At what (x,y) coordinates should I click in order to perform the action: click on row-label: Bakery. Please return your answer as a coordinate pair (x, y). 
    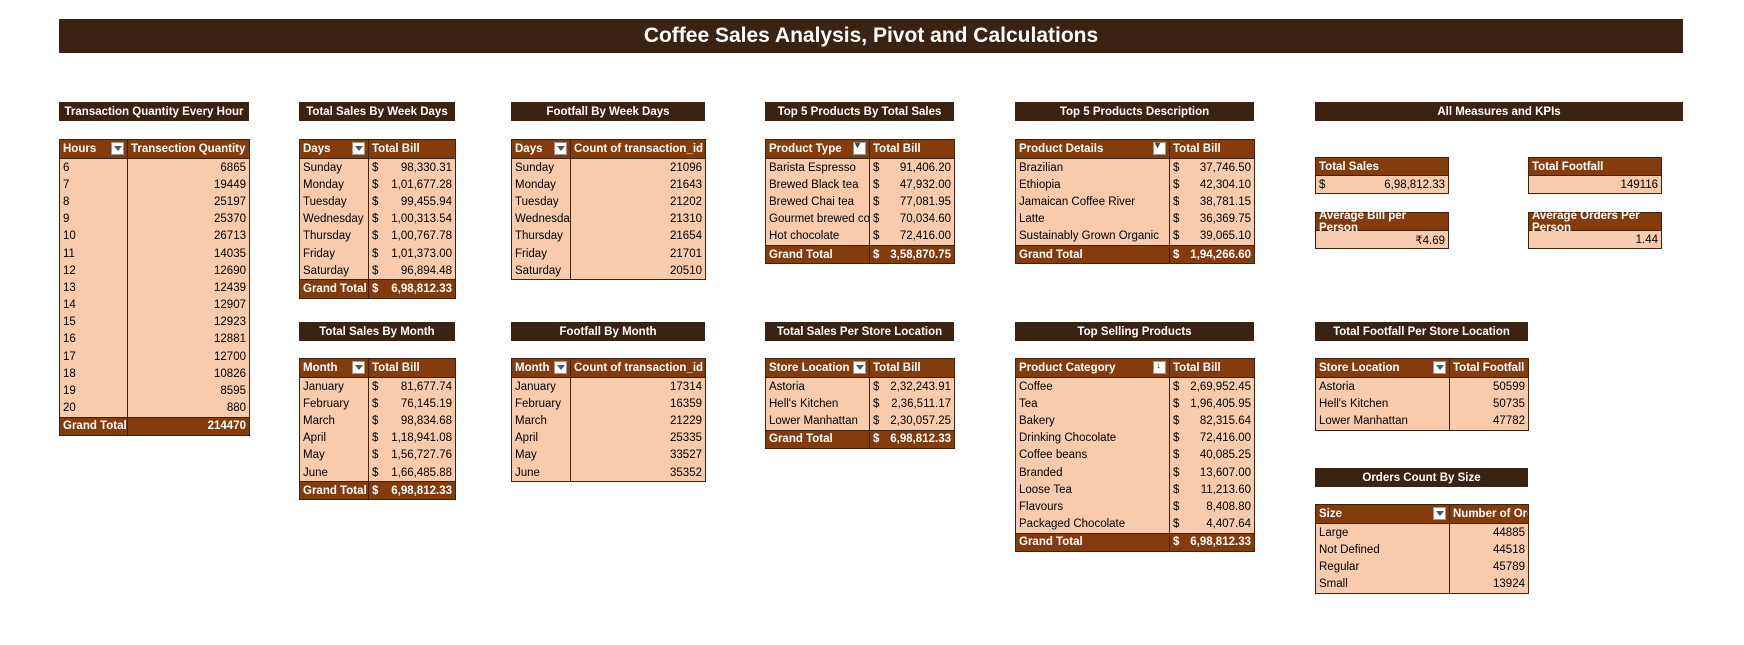
    Looking at the image, I should click on (1092, 421).